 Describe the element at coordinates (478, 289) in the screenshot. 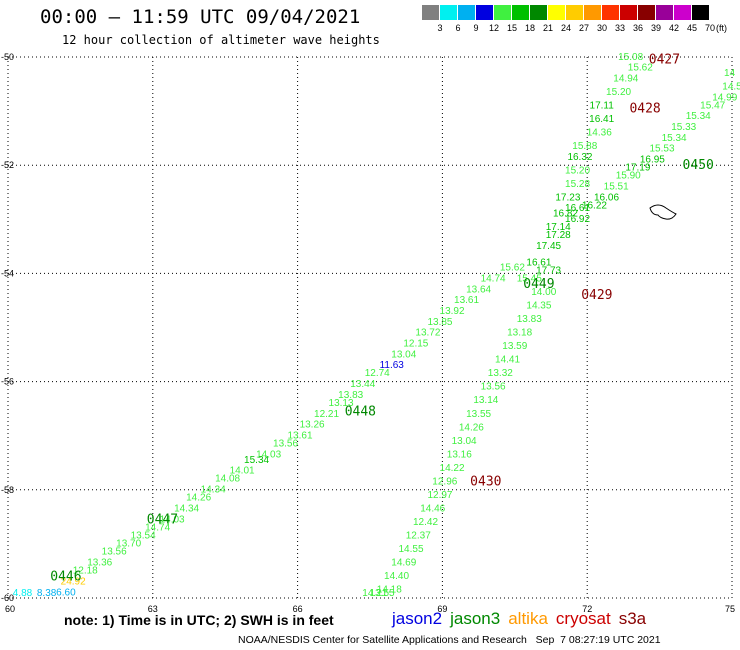

I see `wave-height-value: 13.64` at that location.